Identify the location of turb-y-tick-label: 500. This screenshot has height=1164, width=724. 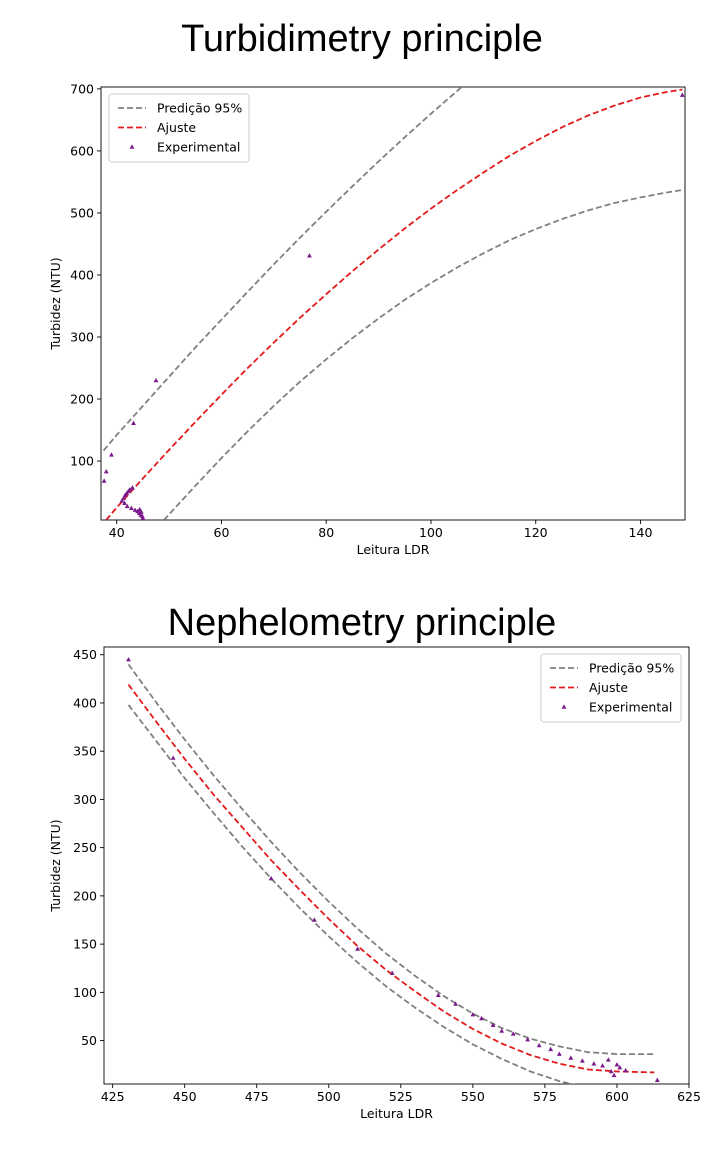
(82, 212).